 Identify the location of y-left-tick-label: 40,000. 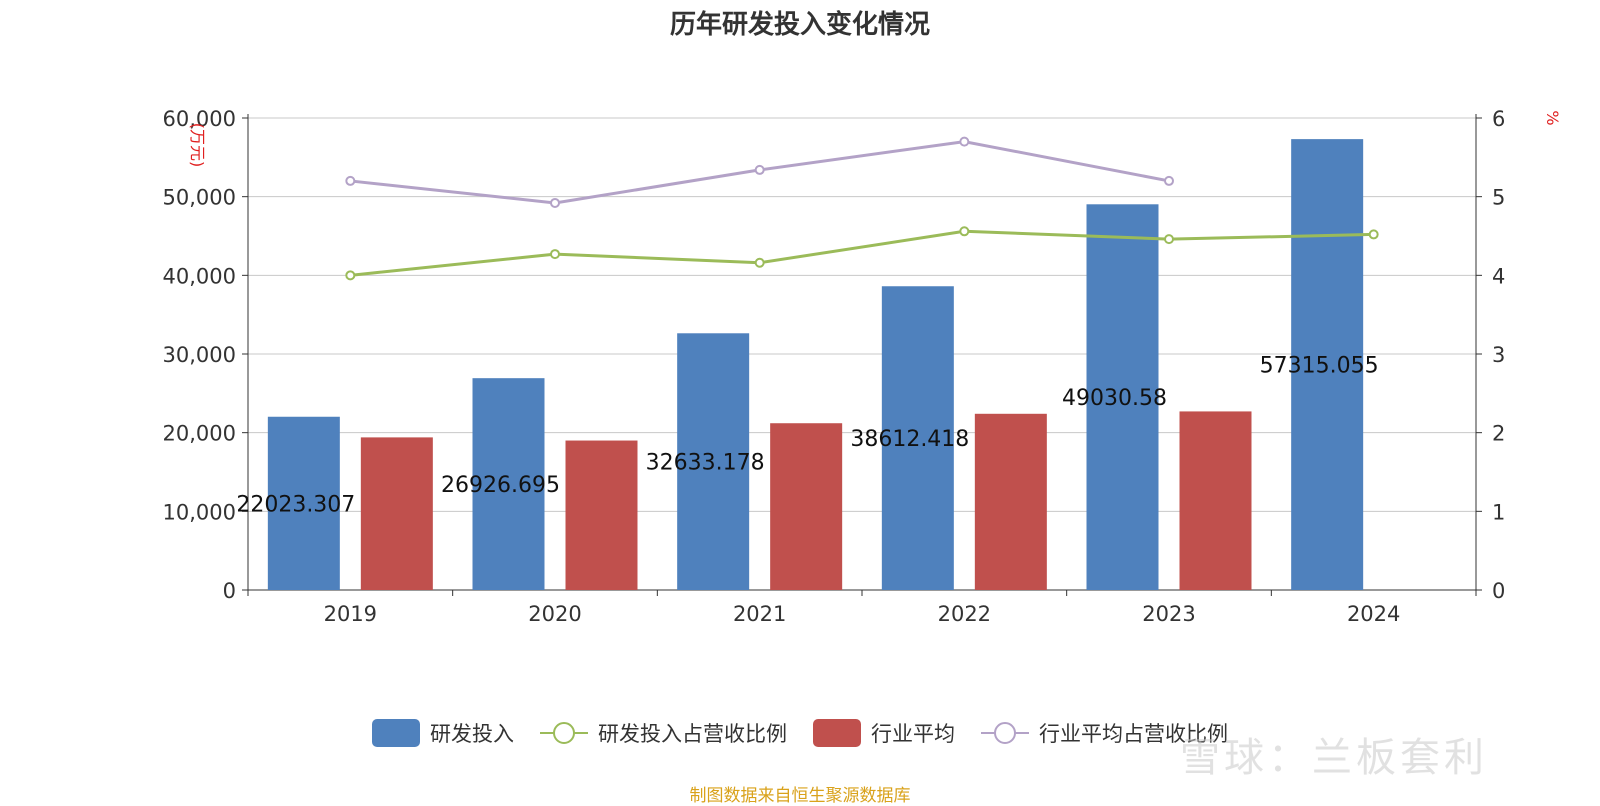
(199, 276).